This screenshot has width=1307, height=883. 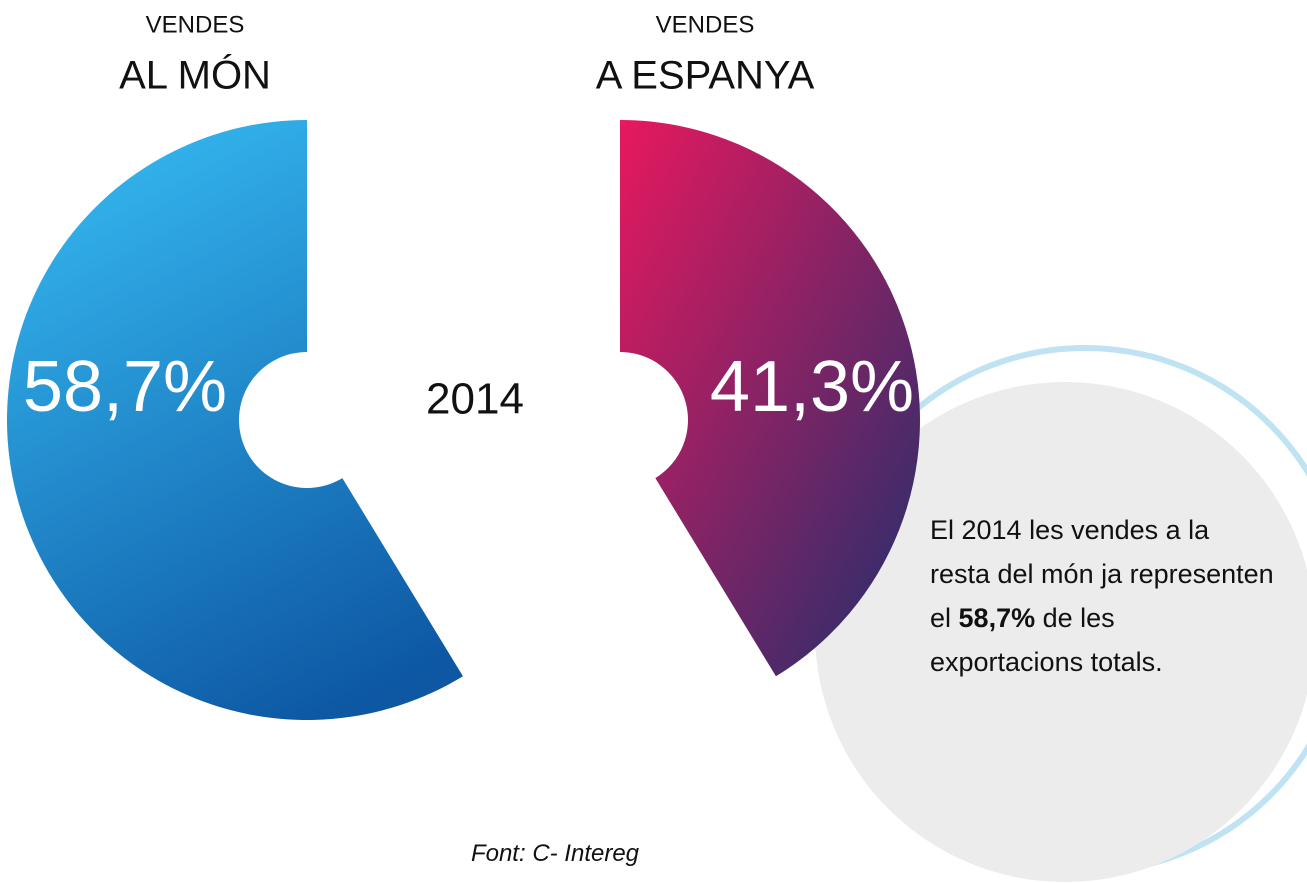 I want to click on donut-segment, so click(x=770, y=398).